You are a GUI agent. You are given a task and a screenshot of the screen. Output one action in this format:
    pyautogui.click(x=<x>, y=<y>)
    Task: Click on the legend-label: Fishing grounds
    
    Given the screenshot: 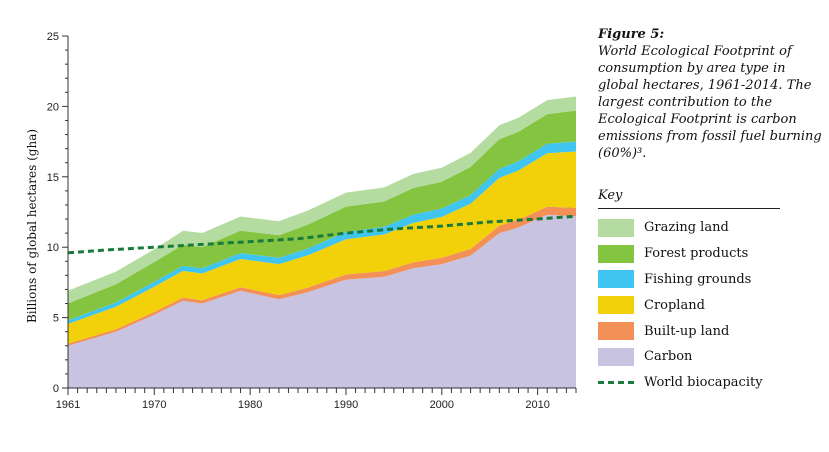 What is the action you would take?
    pyautogui.click(x=698, y=279)
    